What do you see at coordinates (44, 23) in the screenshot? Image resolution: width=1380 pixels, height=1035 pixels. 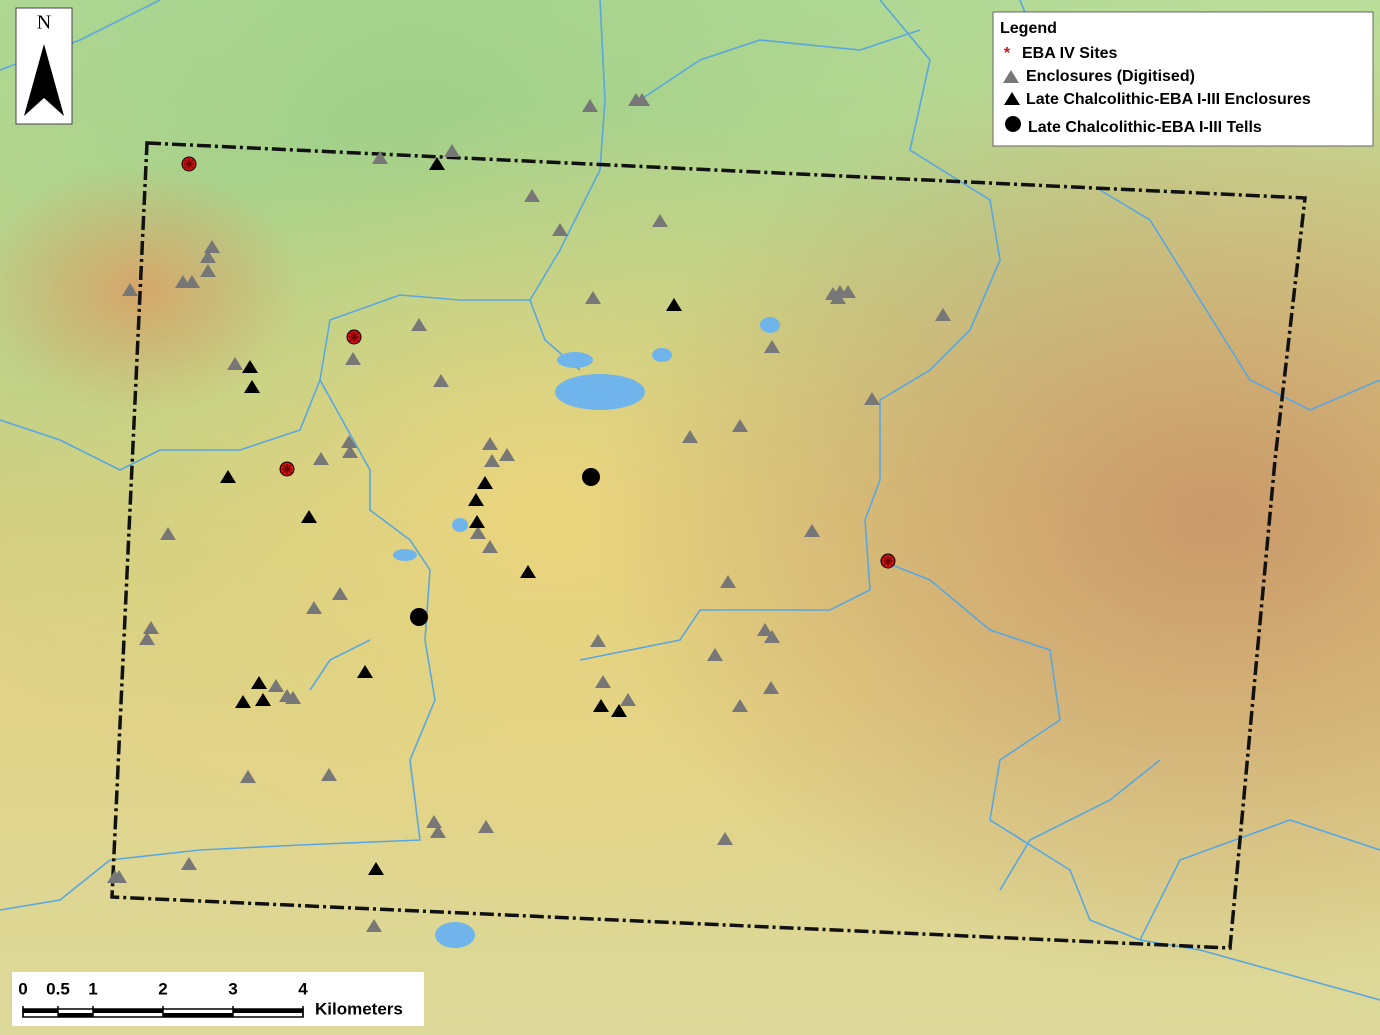 I see `north-label: N` at bounding box center [44, 23].